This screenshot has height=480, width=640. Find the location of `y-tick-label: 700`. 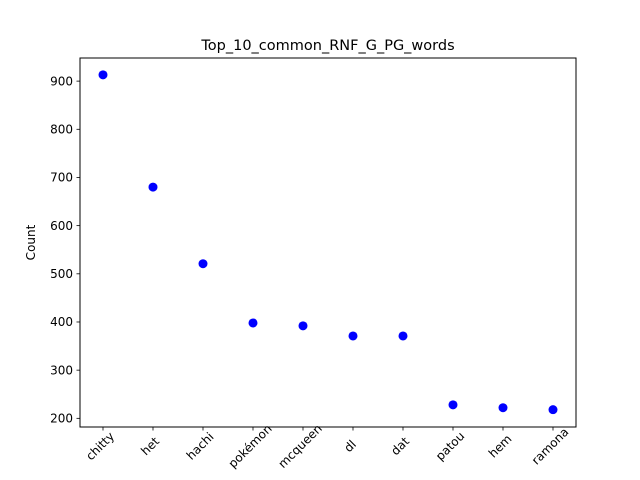

y-tick-label: 700 is located at coordinates (61, 178).